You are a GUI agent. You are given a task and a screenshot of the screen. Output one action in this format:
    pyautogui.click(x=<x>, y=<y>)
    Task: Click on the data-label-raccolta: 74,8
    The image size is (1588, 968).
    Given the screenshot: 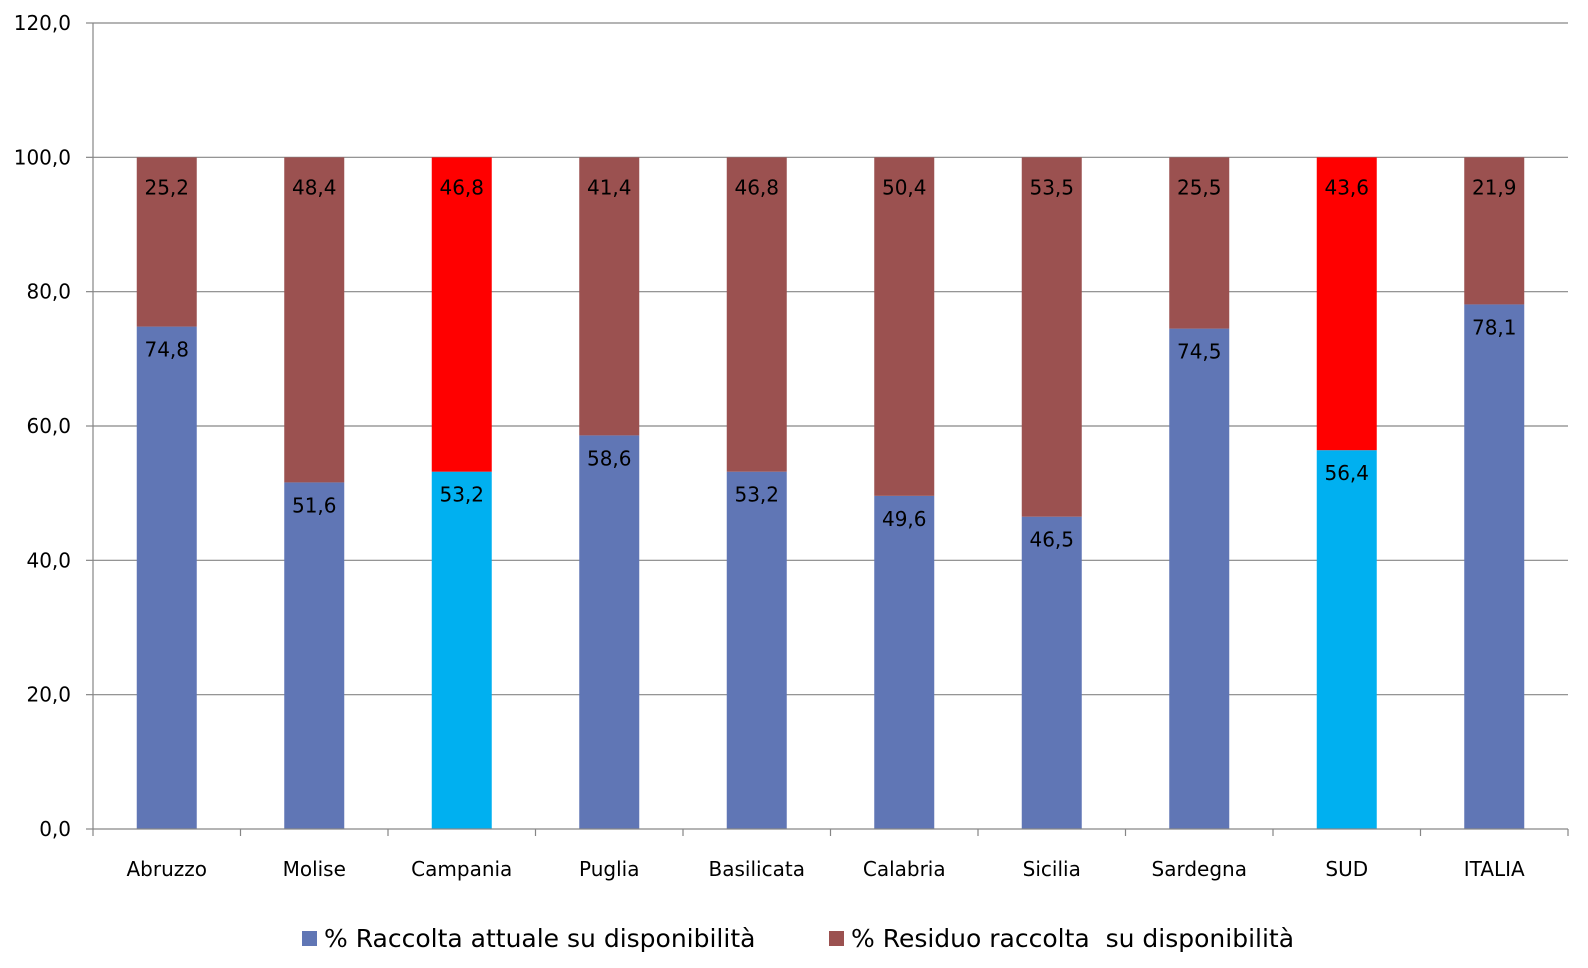 What is the action you would take?
    pyautogui.click(x=166, y=350)
    